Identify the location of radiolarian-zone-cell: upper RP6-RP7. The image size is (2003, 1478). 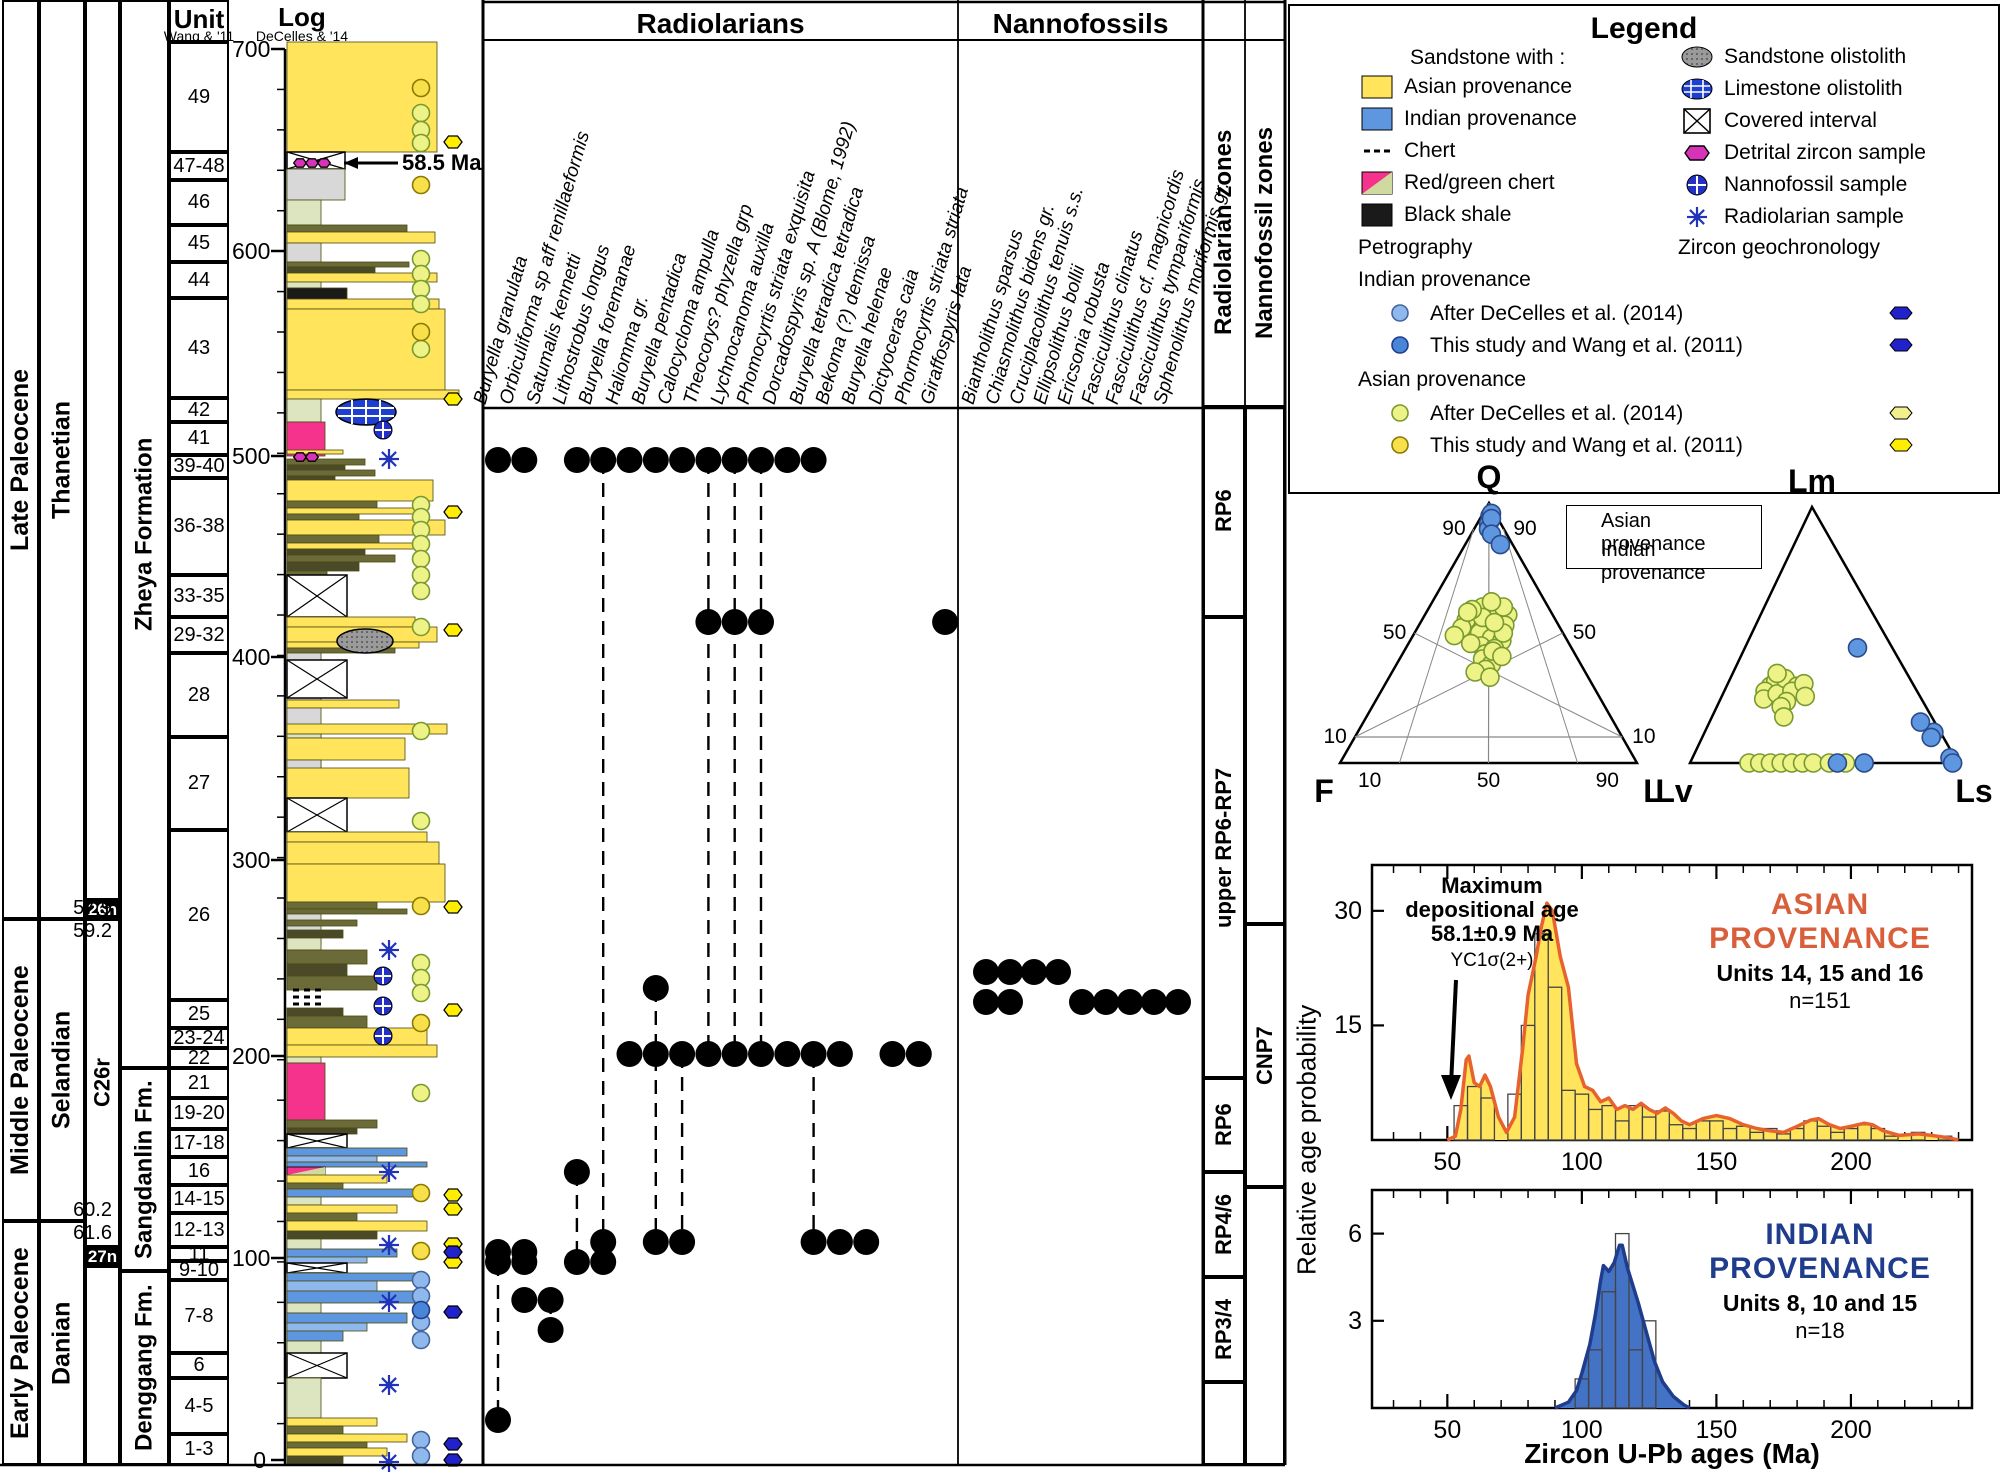
(1224, 847).